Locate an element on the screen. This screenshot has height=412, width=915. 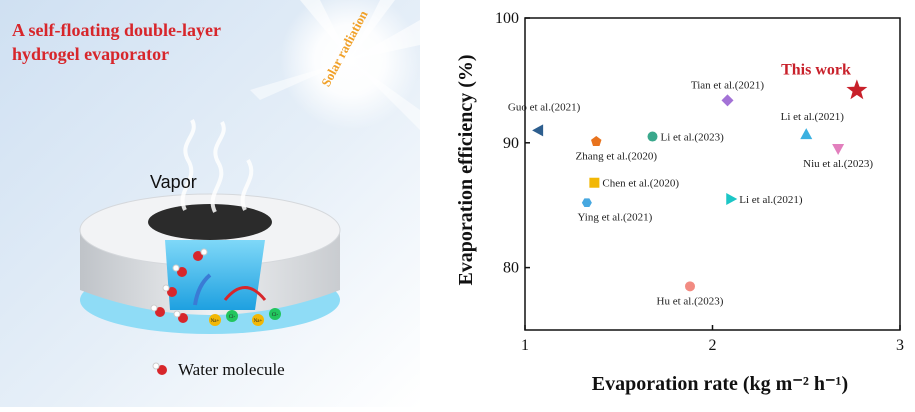
x-tick-label: 3 is located at coordinates (900, 345).